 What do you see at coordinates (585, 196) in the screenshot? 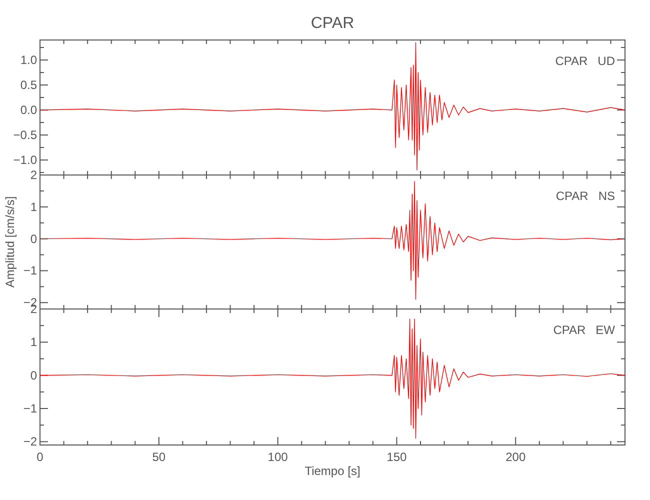
I see `annotation: CPAR NS` at bounding box center [585, 196].